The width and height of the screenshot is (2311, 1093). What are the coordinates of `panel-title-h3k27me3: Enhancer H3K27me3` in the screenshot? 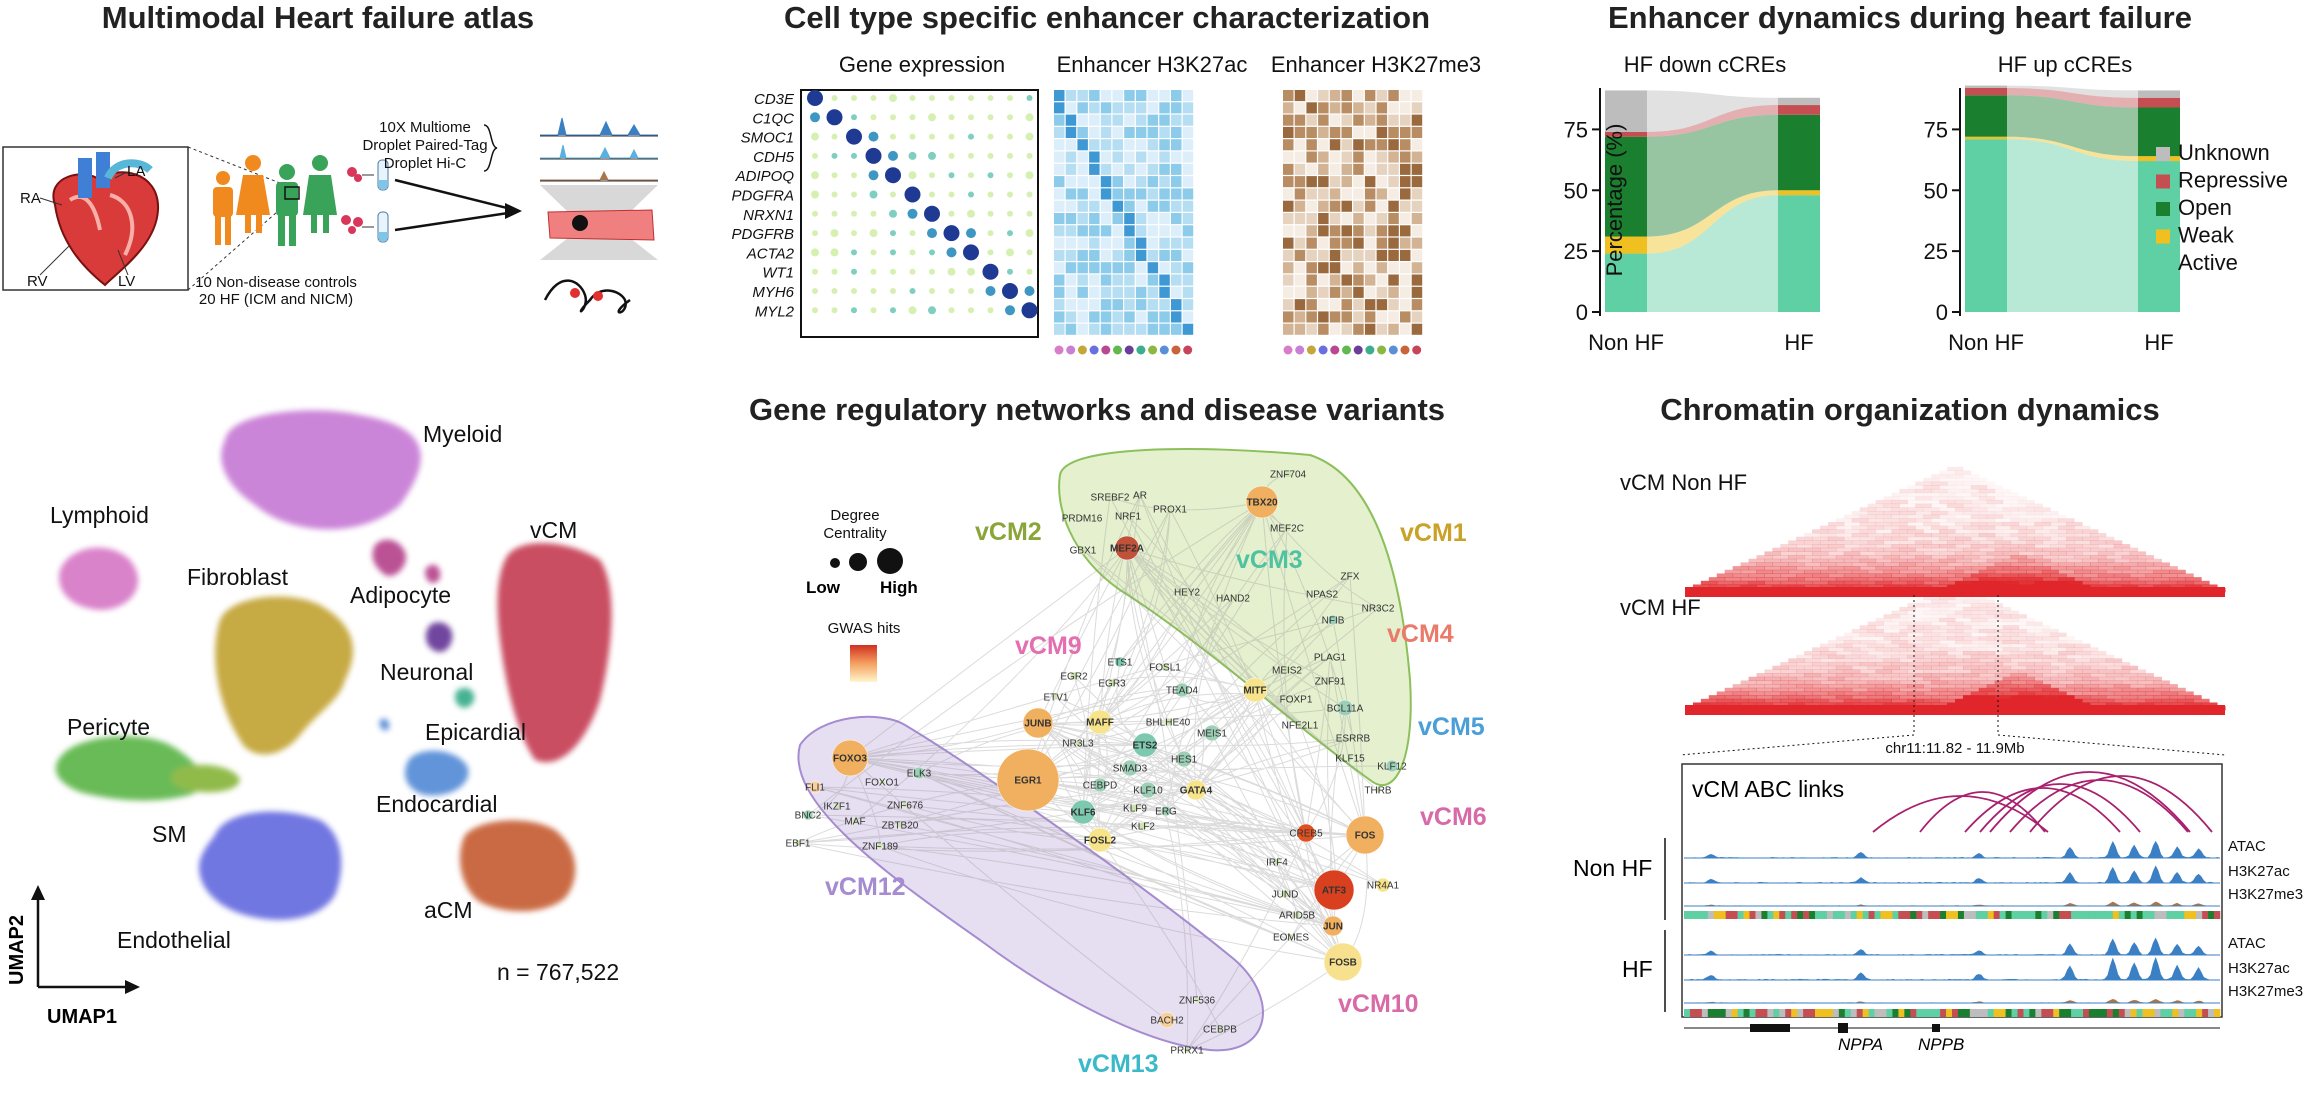 It's located at (1376, 64).